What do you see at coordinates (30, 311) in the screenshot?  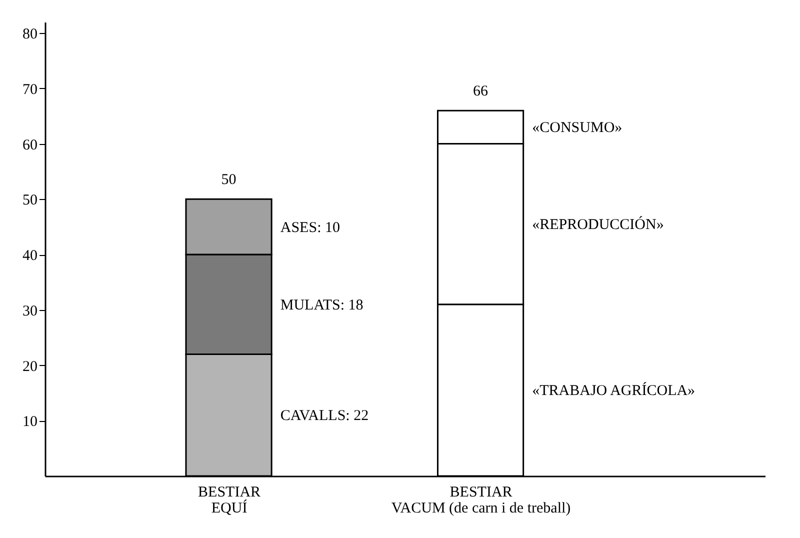 I see `y-tick-label: 30` at bounding box center [30, 311].